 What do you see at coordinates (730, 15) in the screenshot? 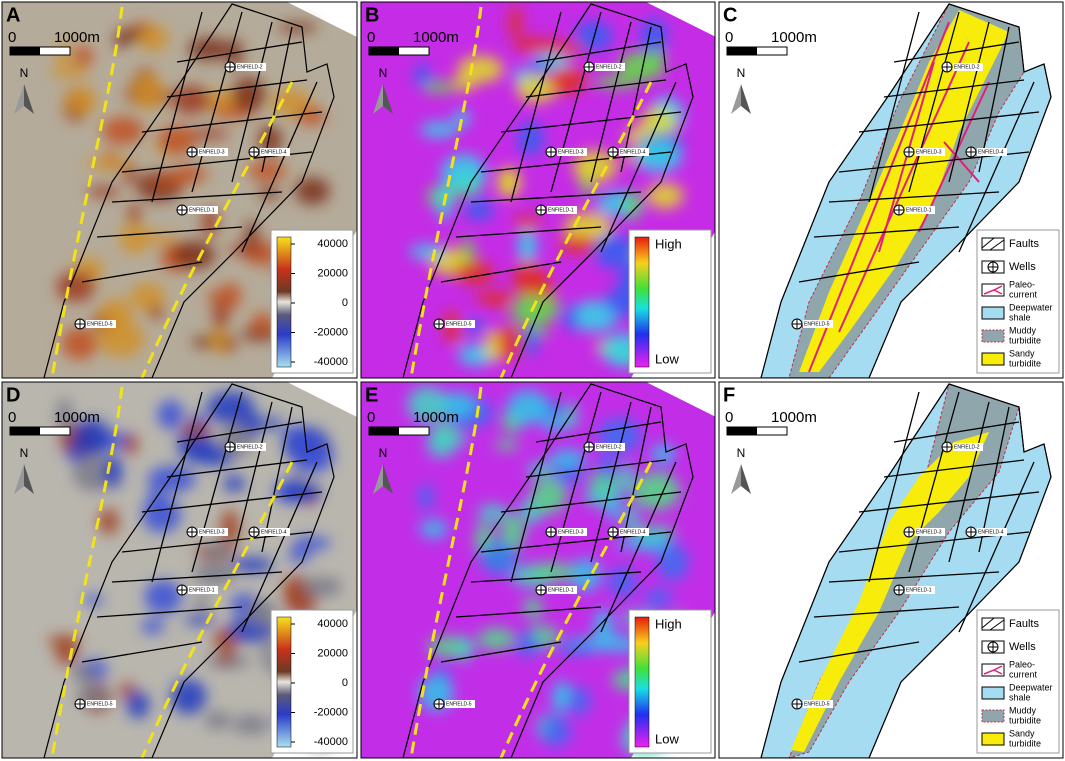
I see `panel-letter: C` at bounding box center [730, 15].